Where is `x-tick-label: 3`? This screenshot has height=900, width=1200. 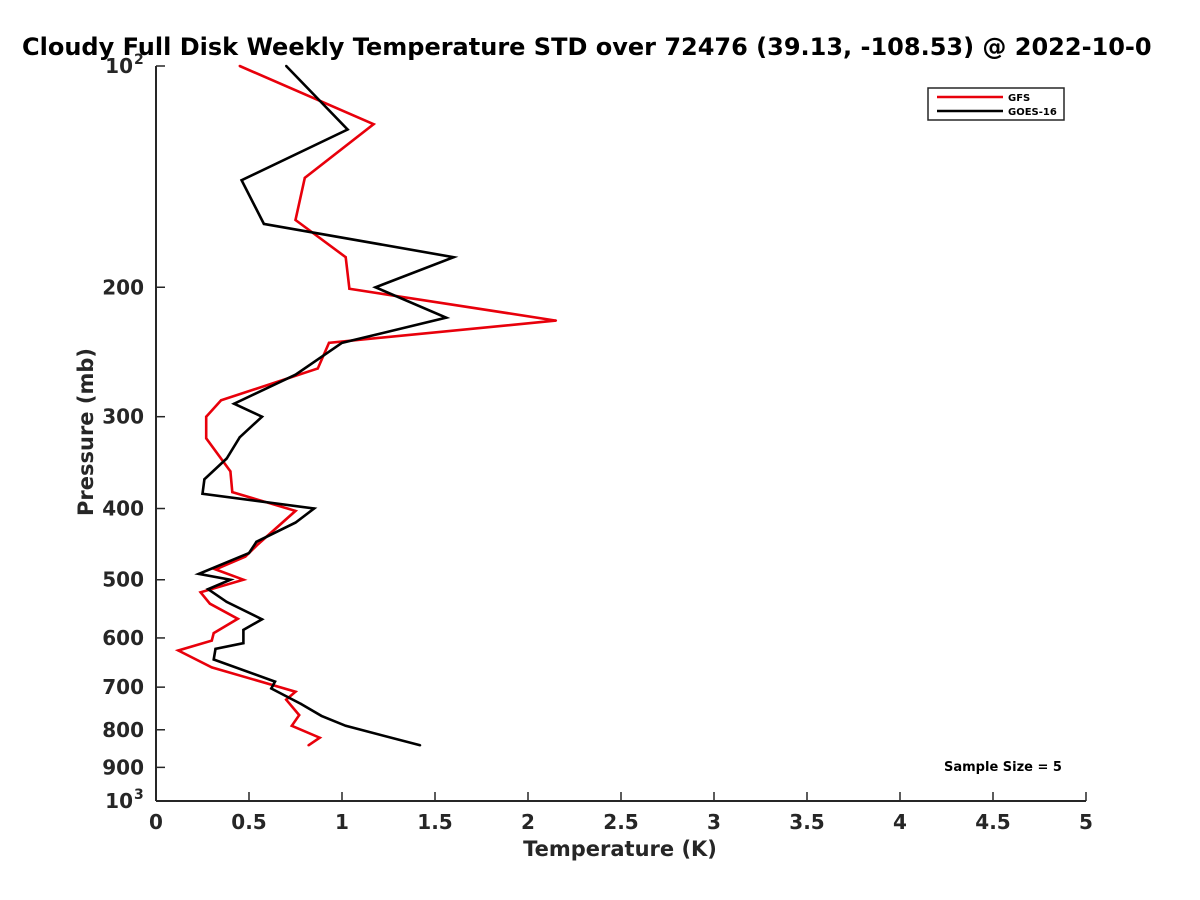 x-tick-label: 3 is located at coordinates (714, 822).